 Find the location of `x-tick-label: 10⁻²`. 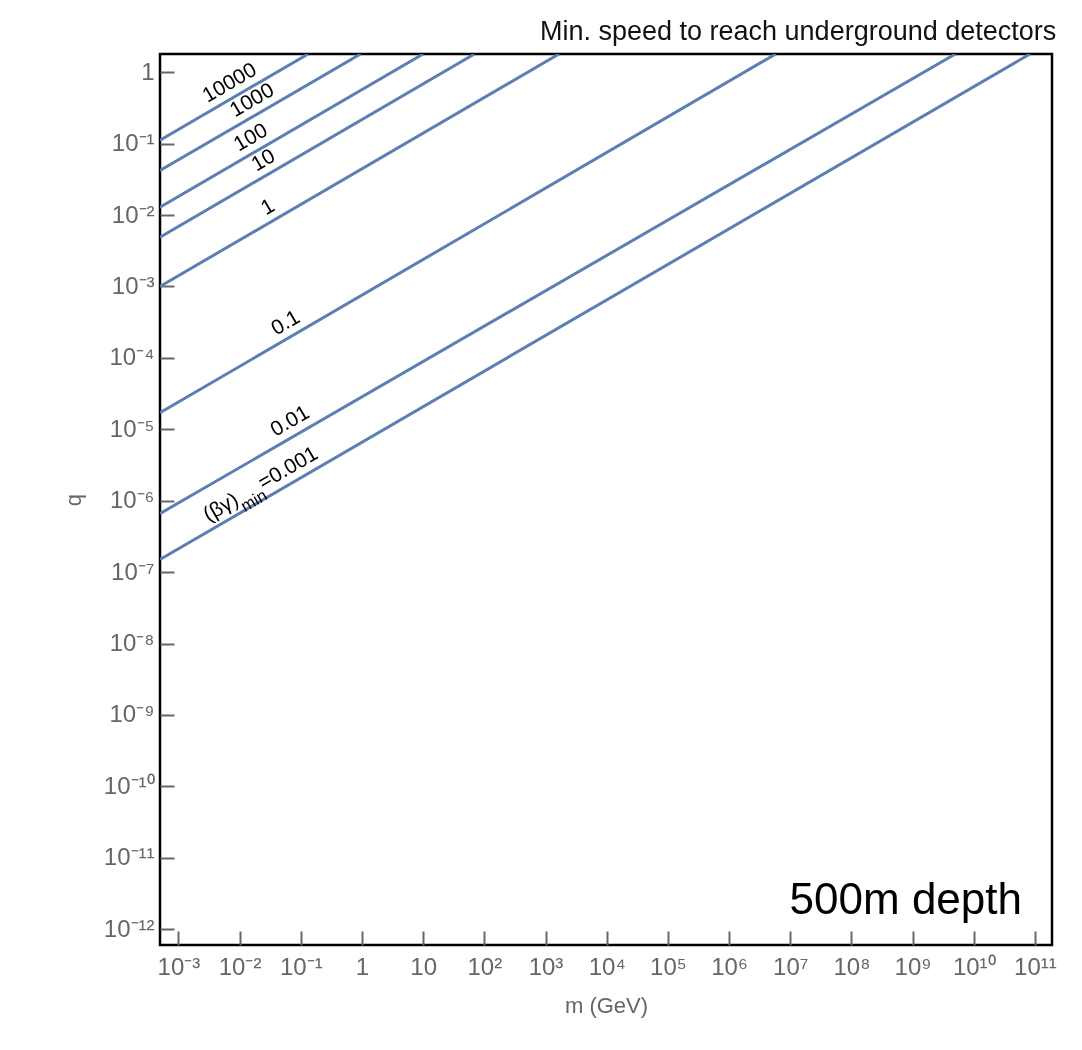

x-tick-label: 10⁻² is located at coordinates (240, 966).